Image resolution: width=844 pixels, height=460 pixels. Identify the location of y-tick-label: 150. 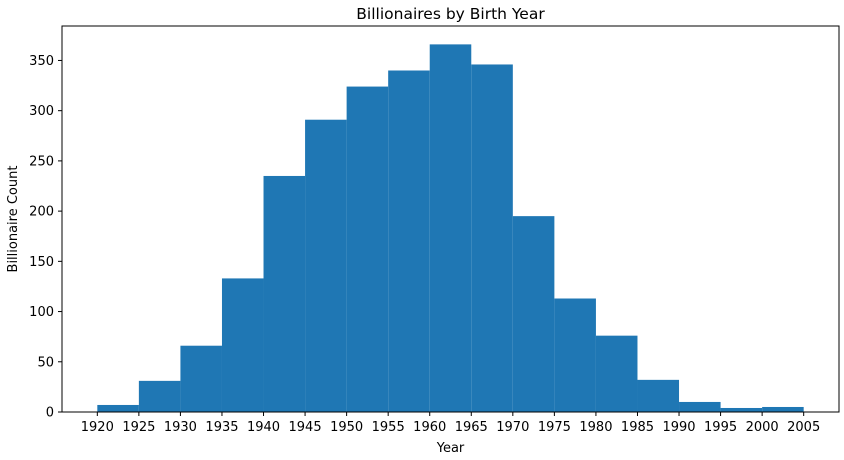
(41, 262).